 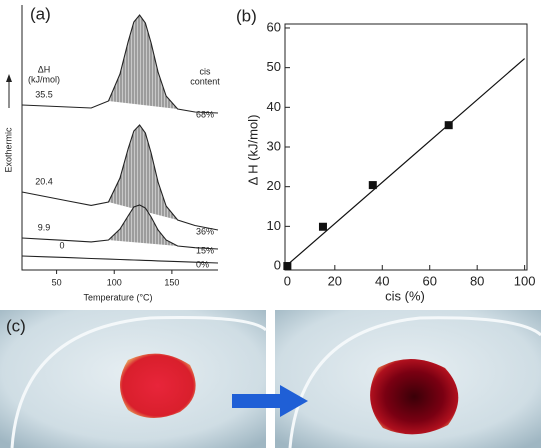 I want to click on x-axis-label: Temperature (°C), so click(x=117, y=297).